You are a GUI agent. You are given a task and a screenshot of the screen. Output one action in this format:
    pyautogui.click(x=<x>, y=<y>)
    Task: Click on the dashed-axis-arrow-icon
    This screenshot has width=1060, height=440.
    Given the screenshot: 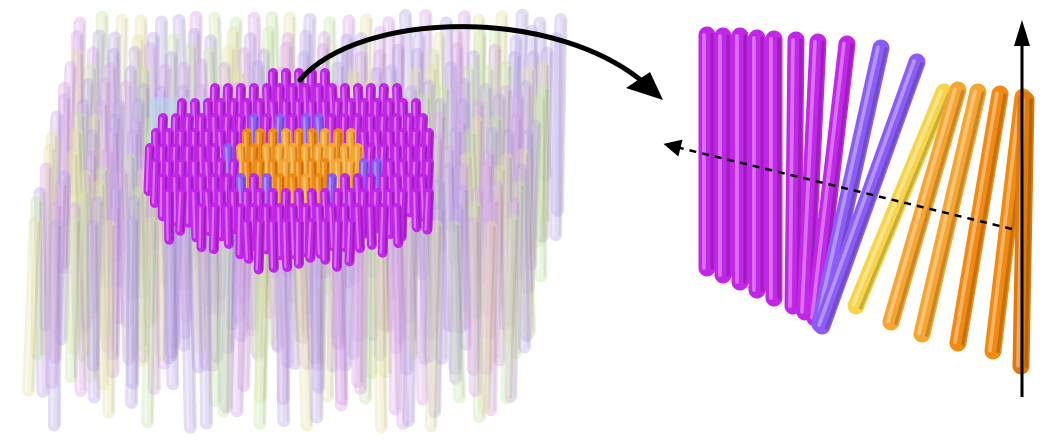 What is the action you would take?
    pyautogui.click(x=838, y=185)
    